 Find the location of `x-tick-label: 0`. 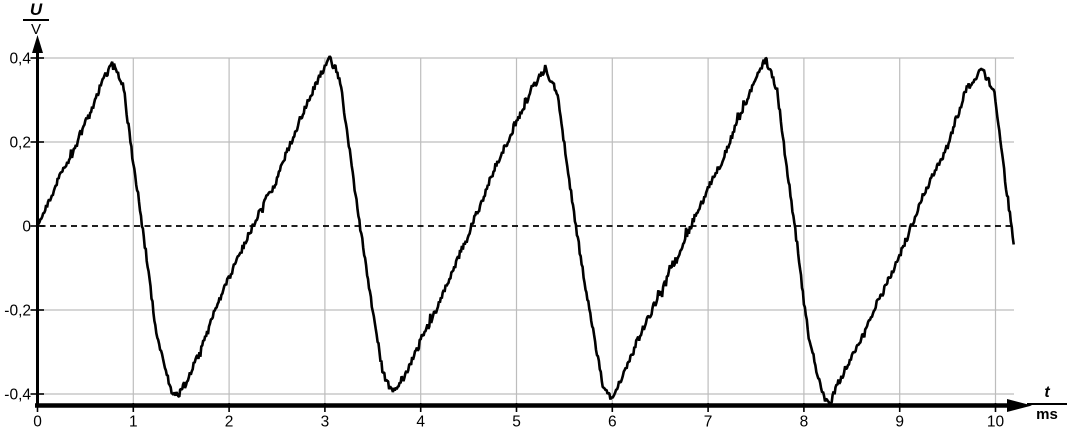

x-tick-label: 0 is located at coordinates (37, 422).